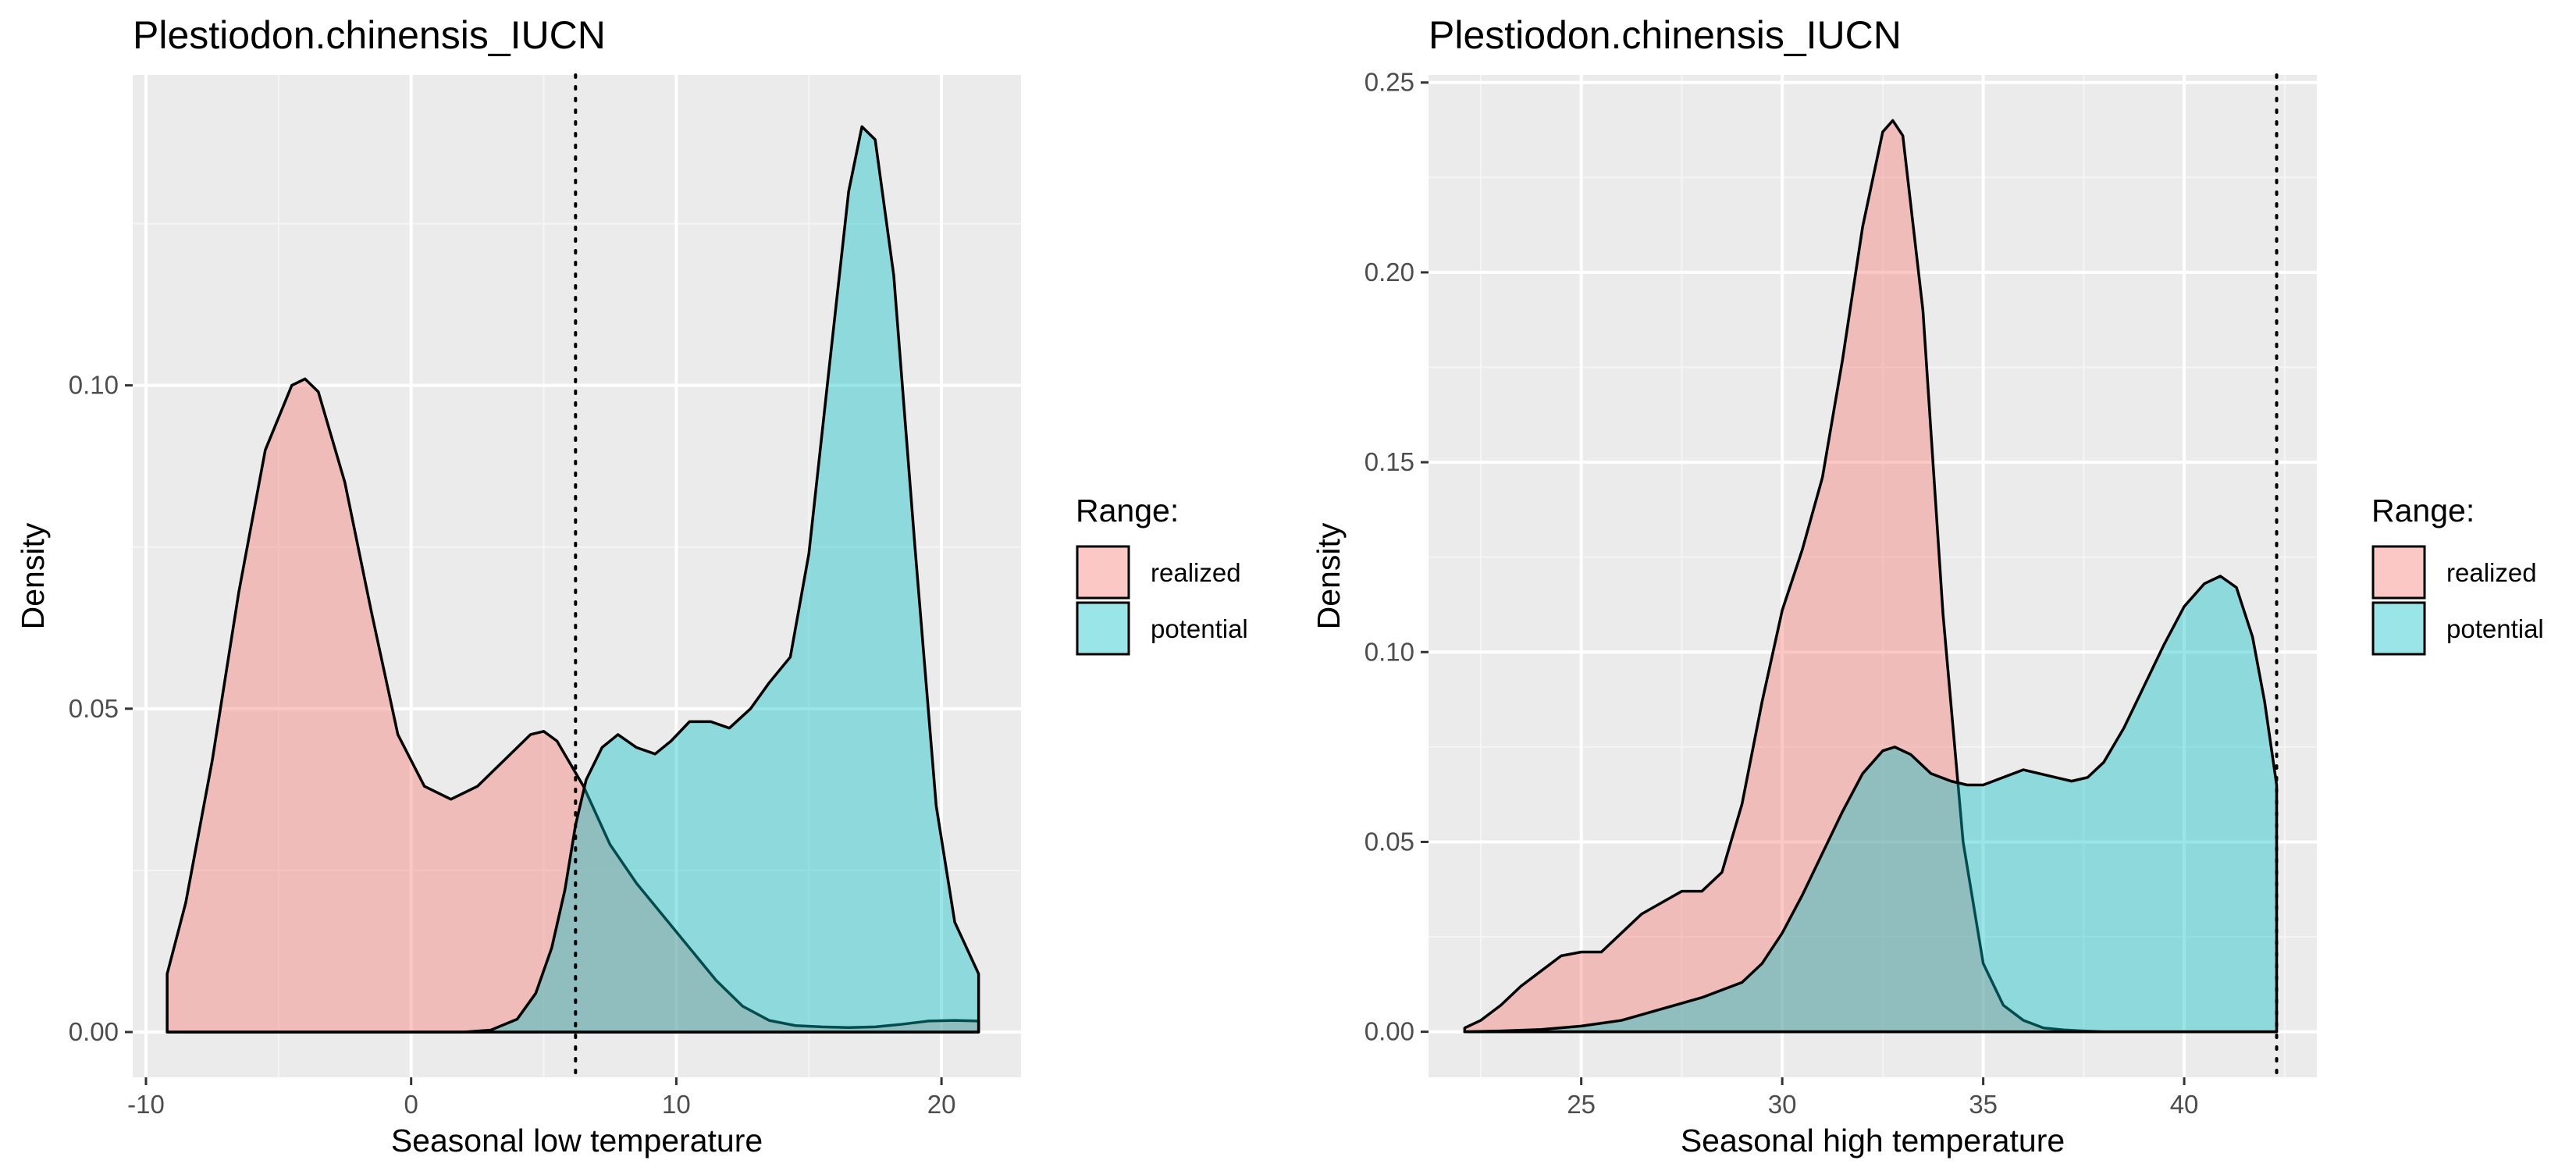  I want to click on x-tick-label: 40, so click(2184, 1104).